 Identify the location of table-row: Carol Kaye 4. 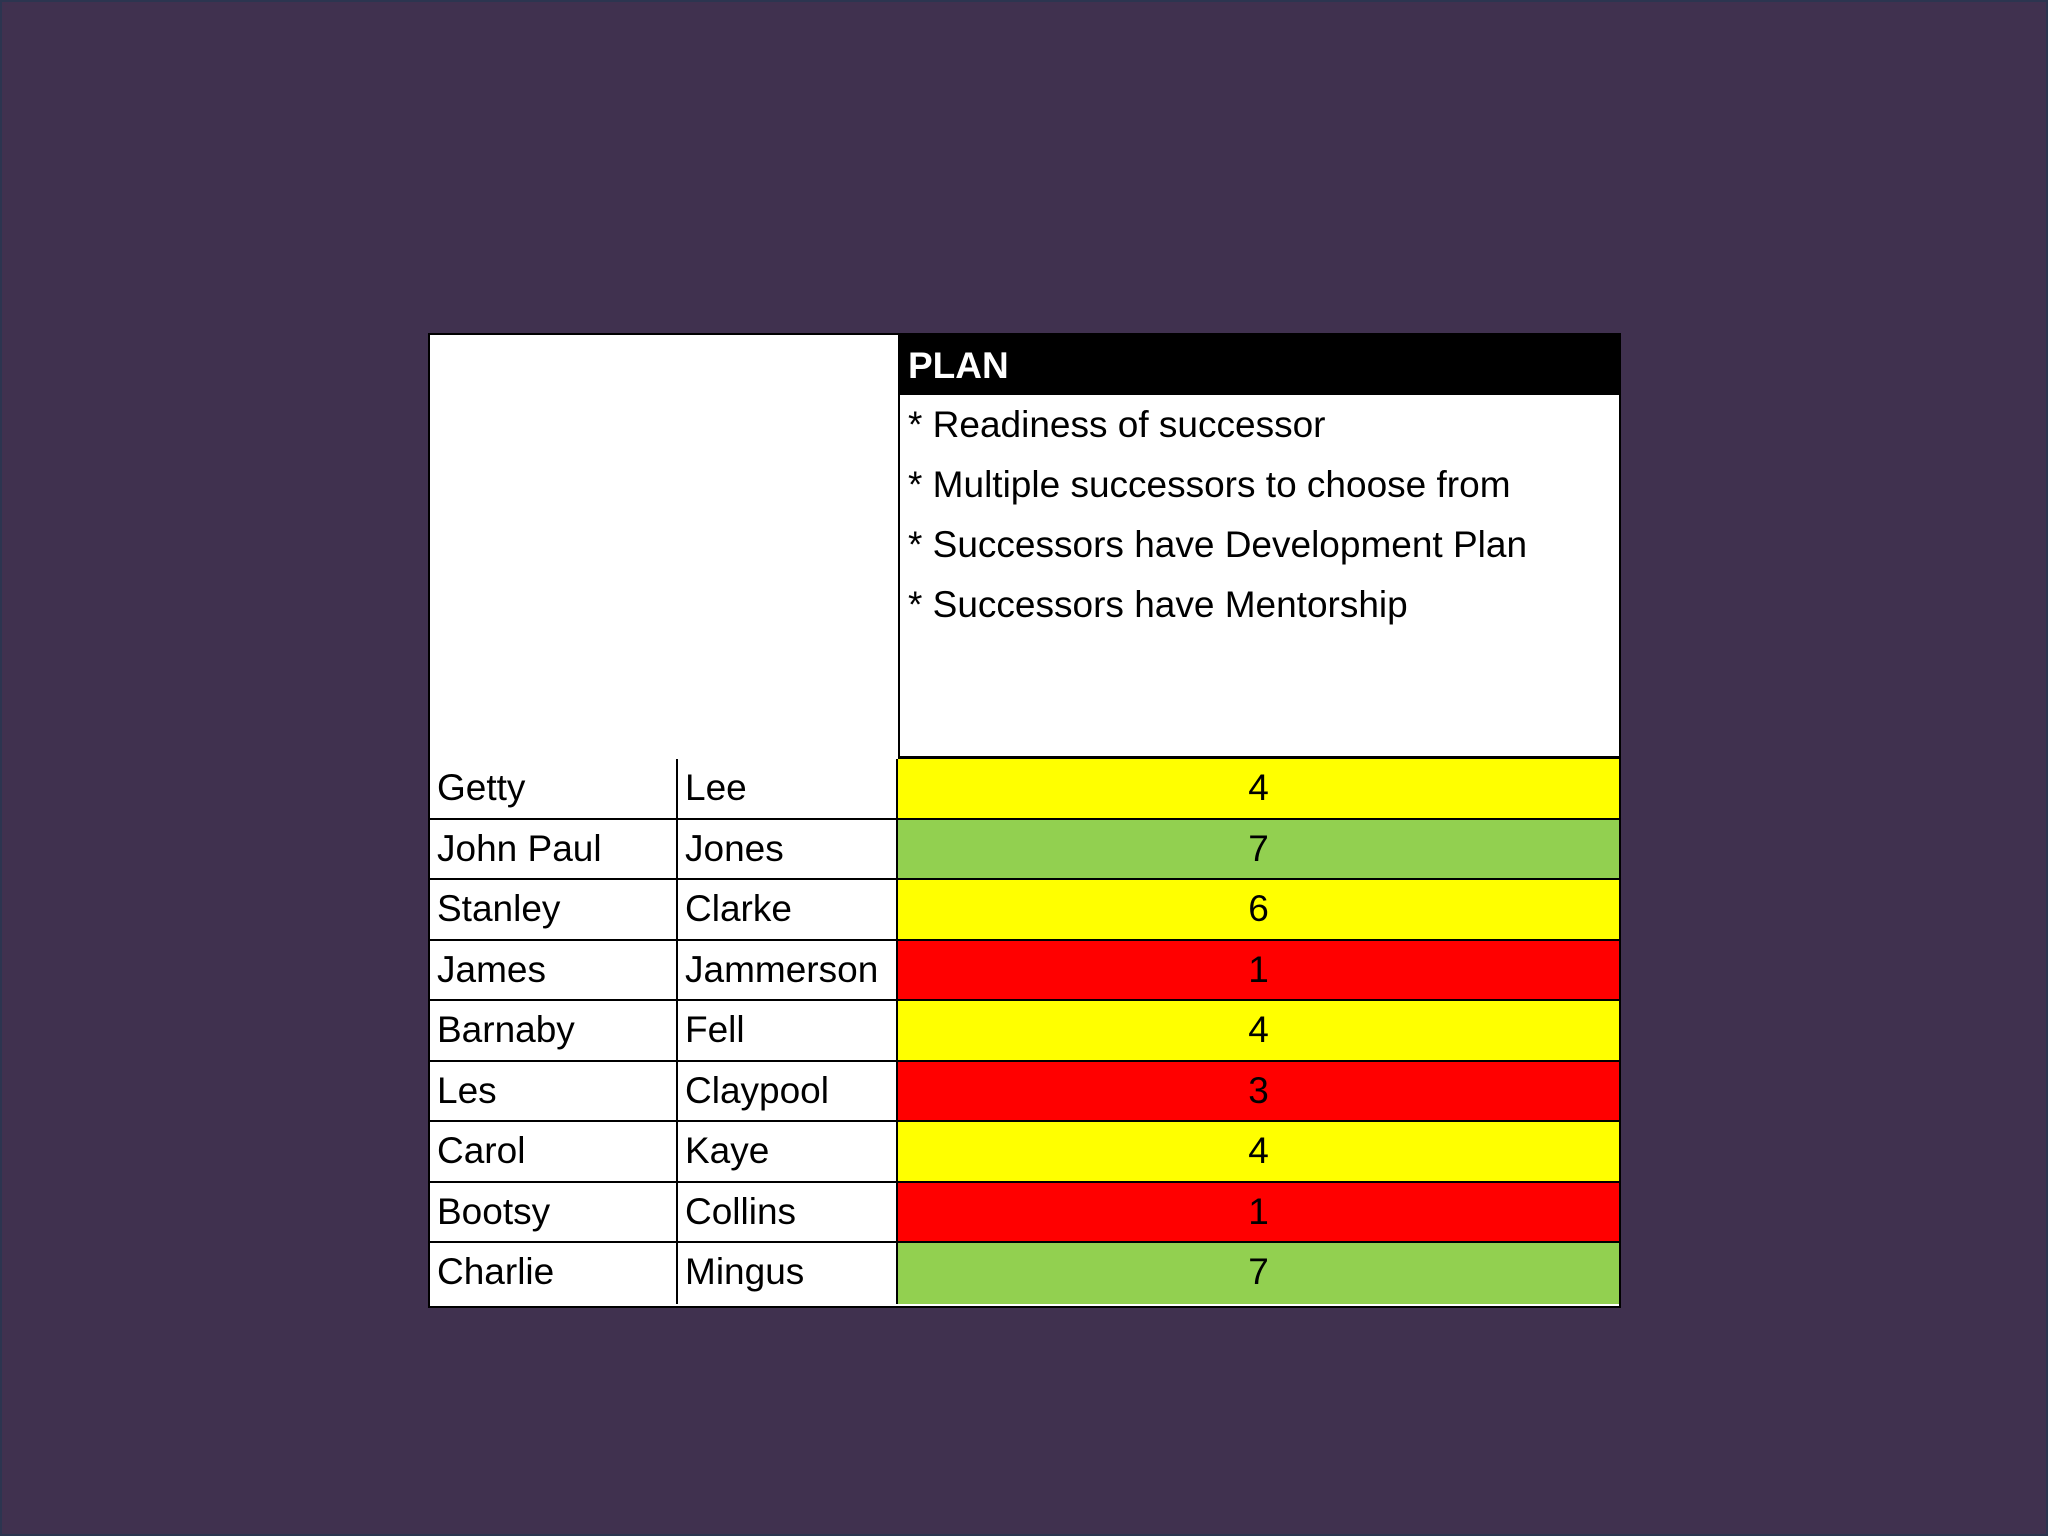
(1024, 1152).